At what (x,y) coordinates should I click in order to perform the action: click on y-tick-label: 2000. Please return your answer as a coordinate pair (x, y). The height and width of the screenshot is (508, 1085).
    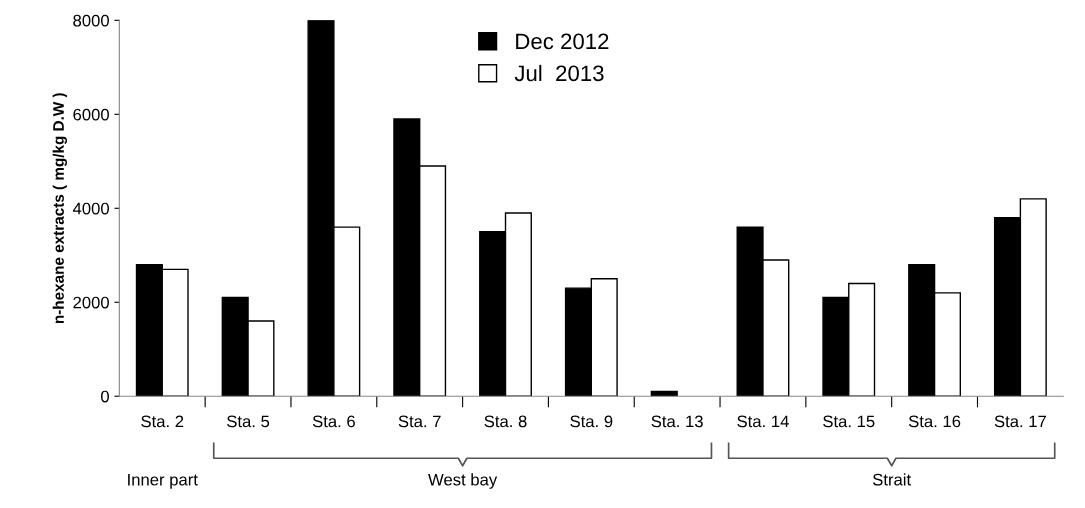
    Looking at the image, I should click on (91, 302).